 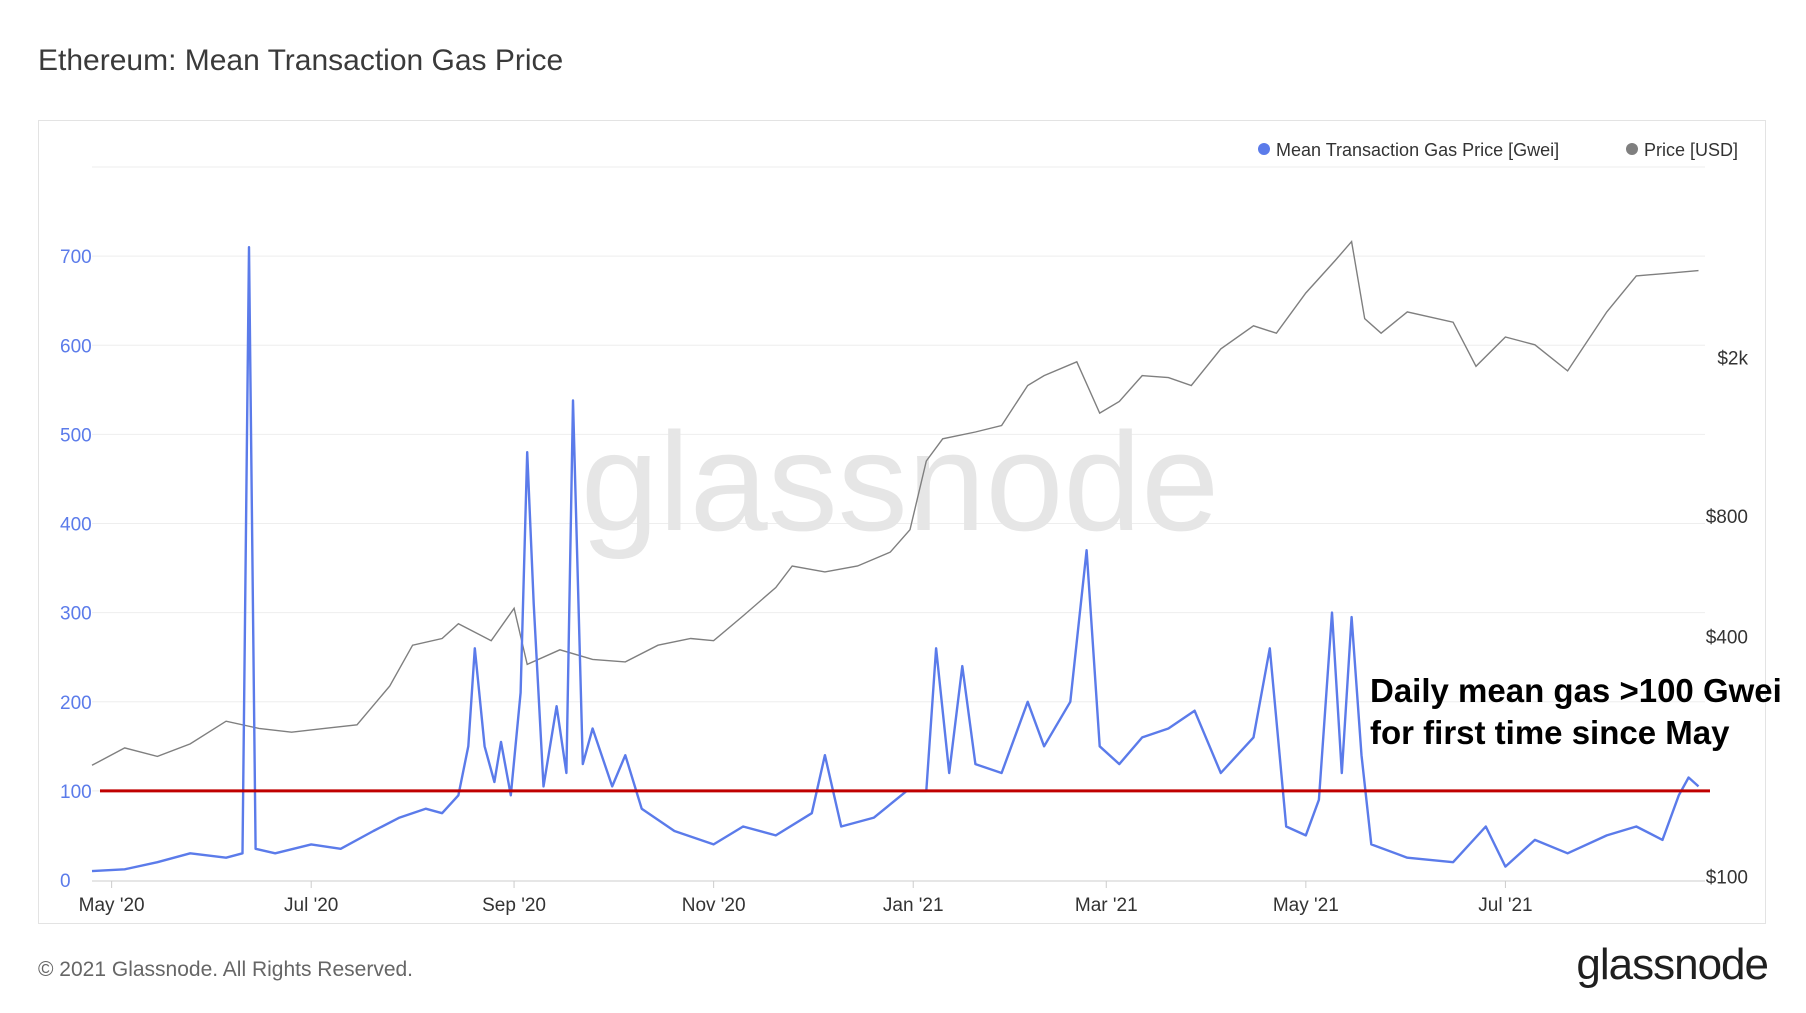 What do you see at coordinates (1106, 905) in the screenshot?
I see `x-tick-label: Mar '21` at bounding box center [1106, 905].